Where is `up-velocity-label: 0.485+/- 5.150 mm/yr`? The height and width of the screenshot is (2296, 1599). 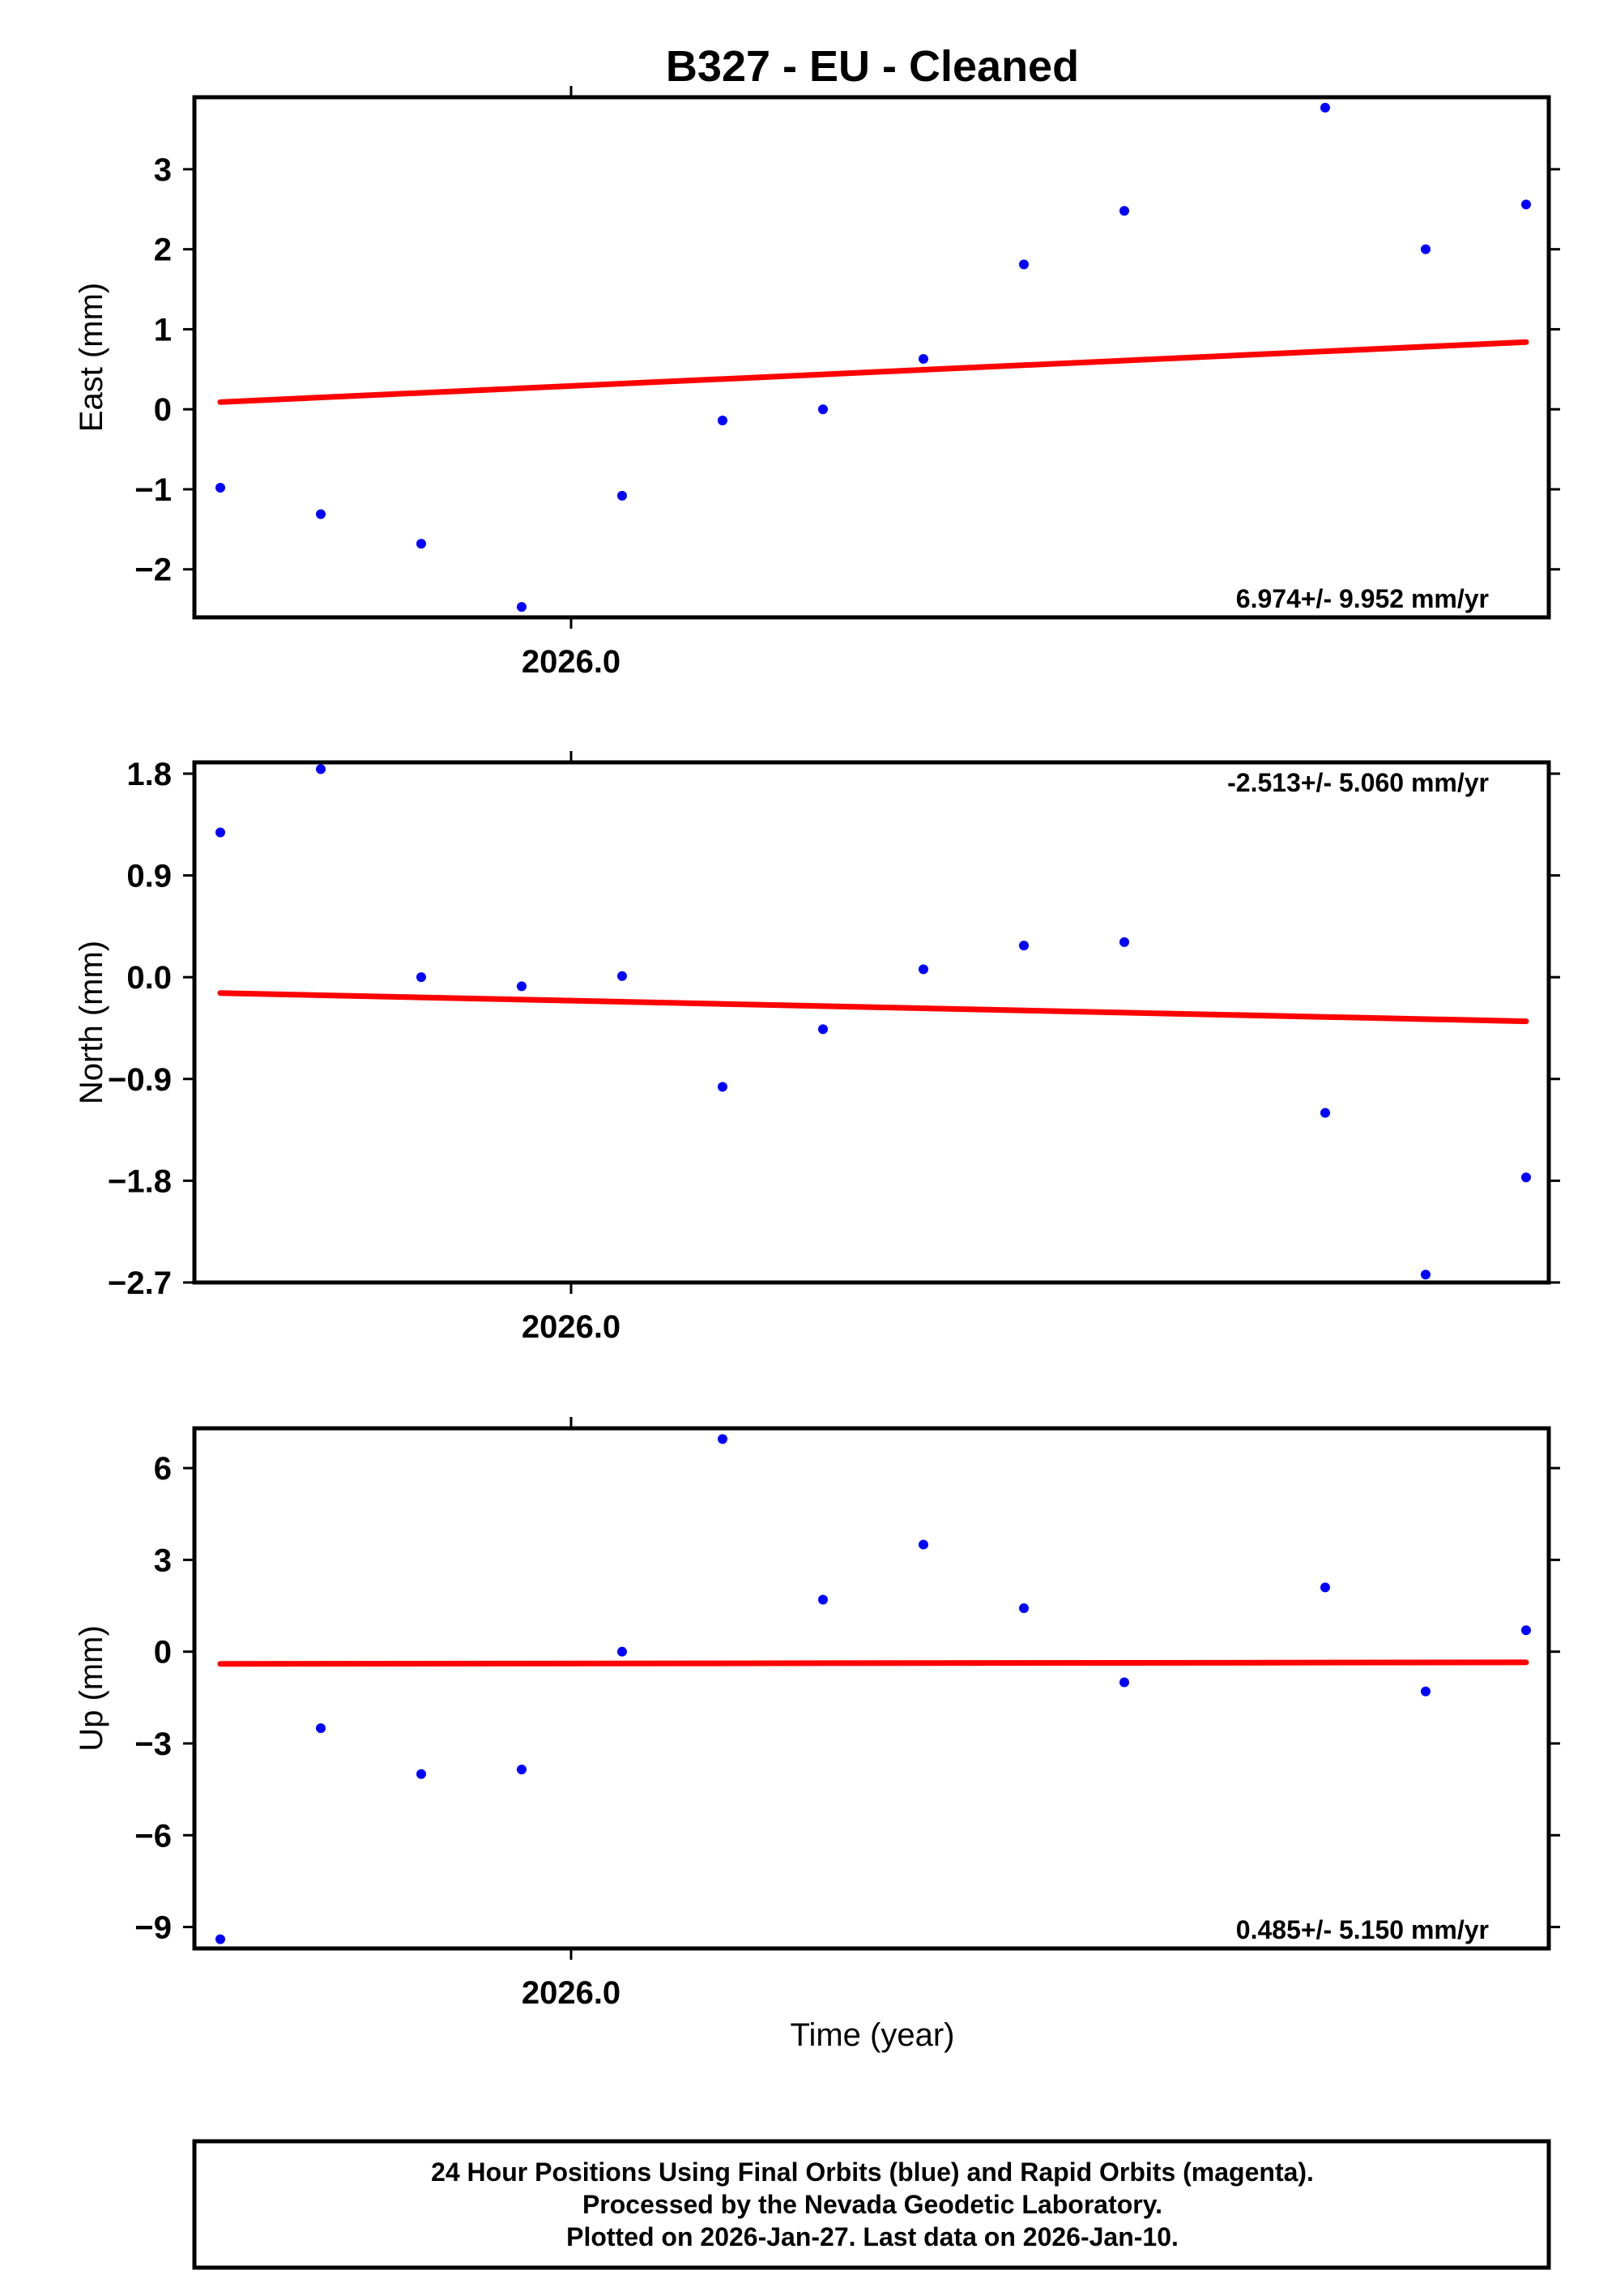
up-velocity-label: 0.485+/- 5.150 mm/yr is located at coordinates (1362, 1929).